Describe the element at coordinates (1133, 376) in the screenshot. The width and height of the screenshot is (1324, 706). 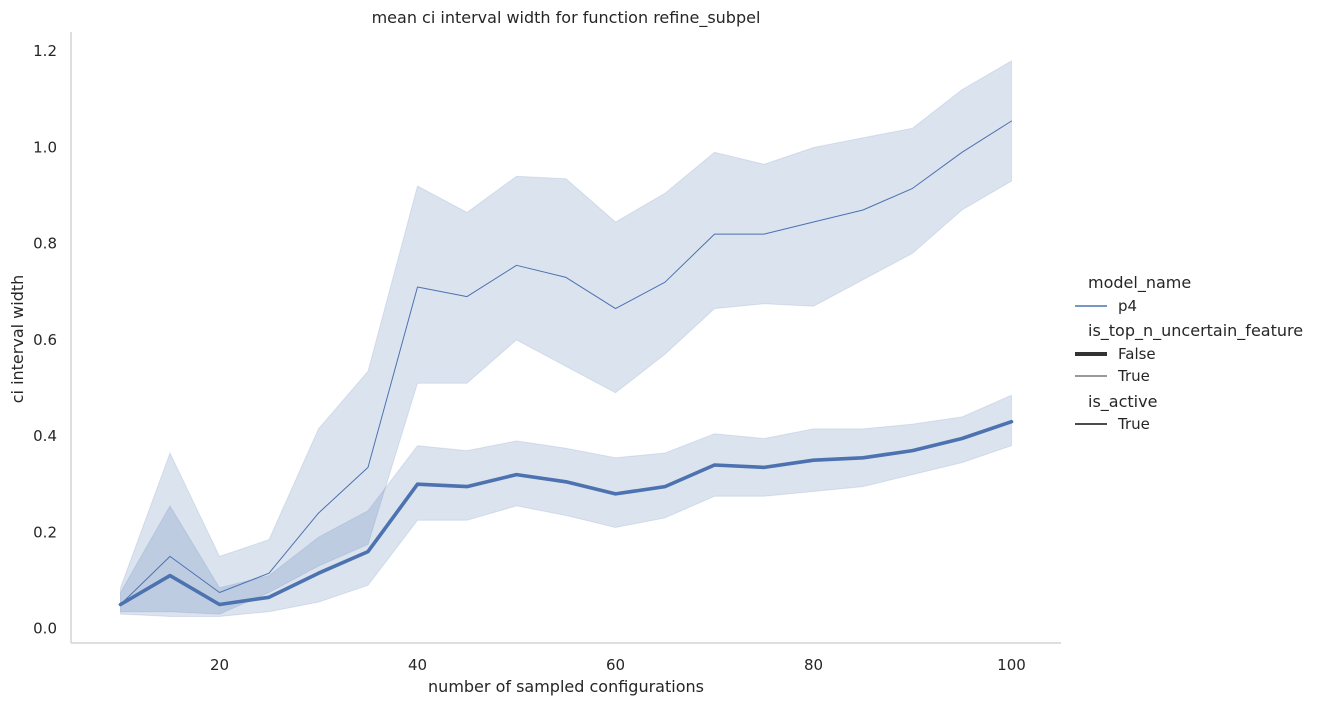
I see `legend-label-true: True` at that location.